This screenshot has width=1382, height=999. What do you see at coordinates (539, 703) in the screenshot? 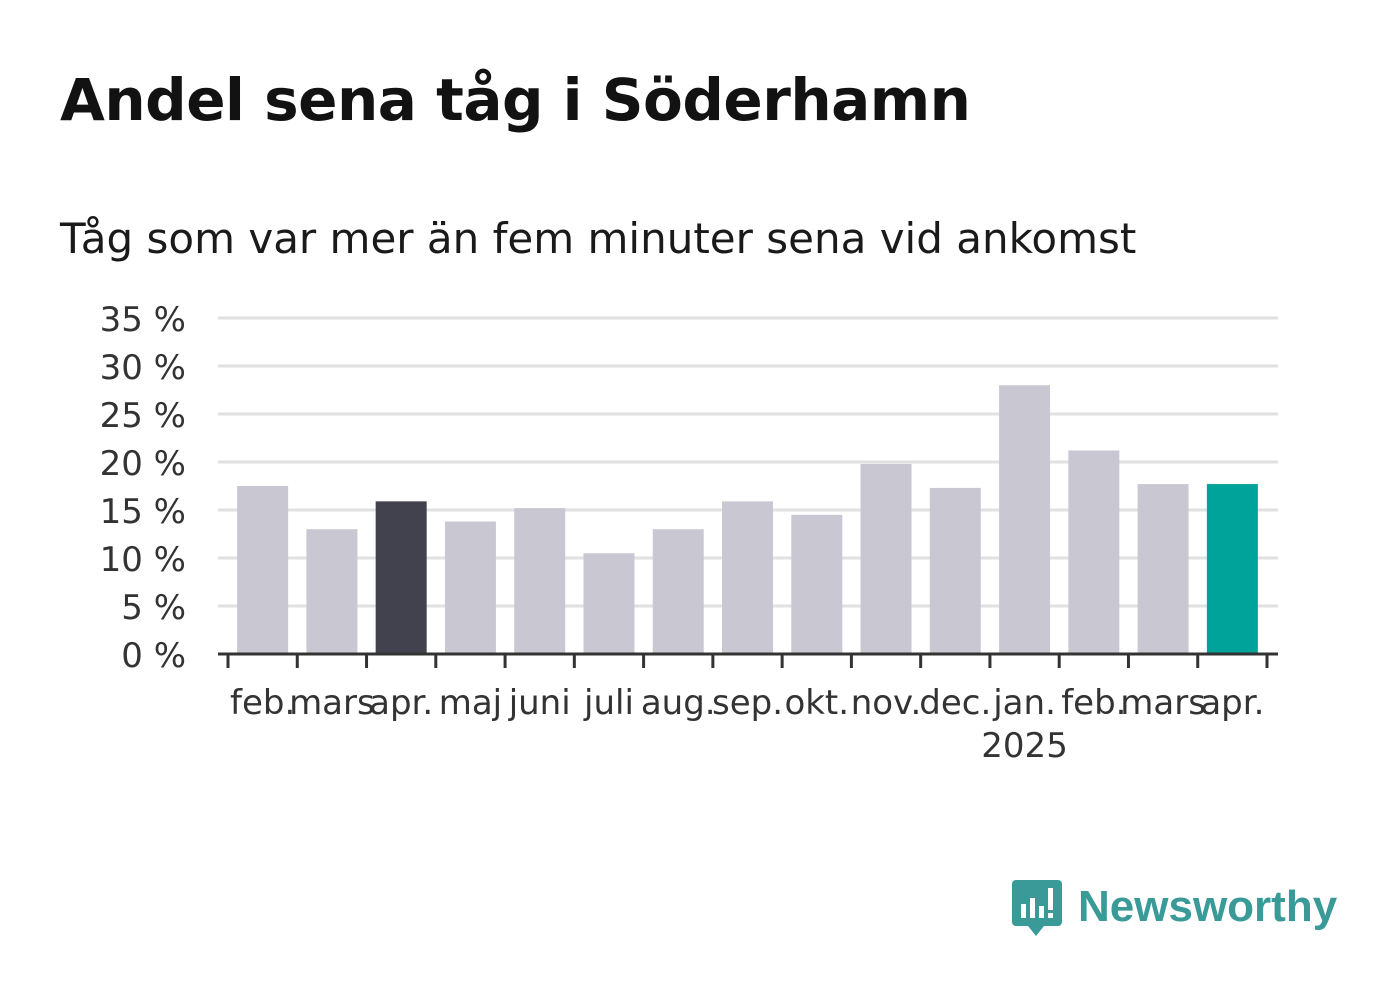
I see `x-tick-label: juni` at bounding box center [539, 703].